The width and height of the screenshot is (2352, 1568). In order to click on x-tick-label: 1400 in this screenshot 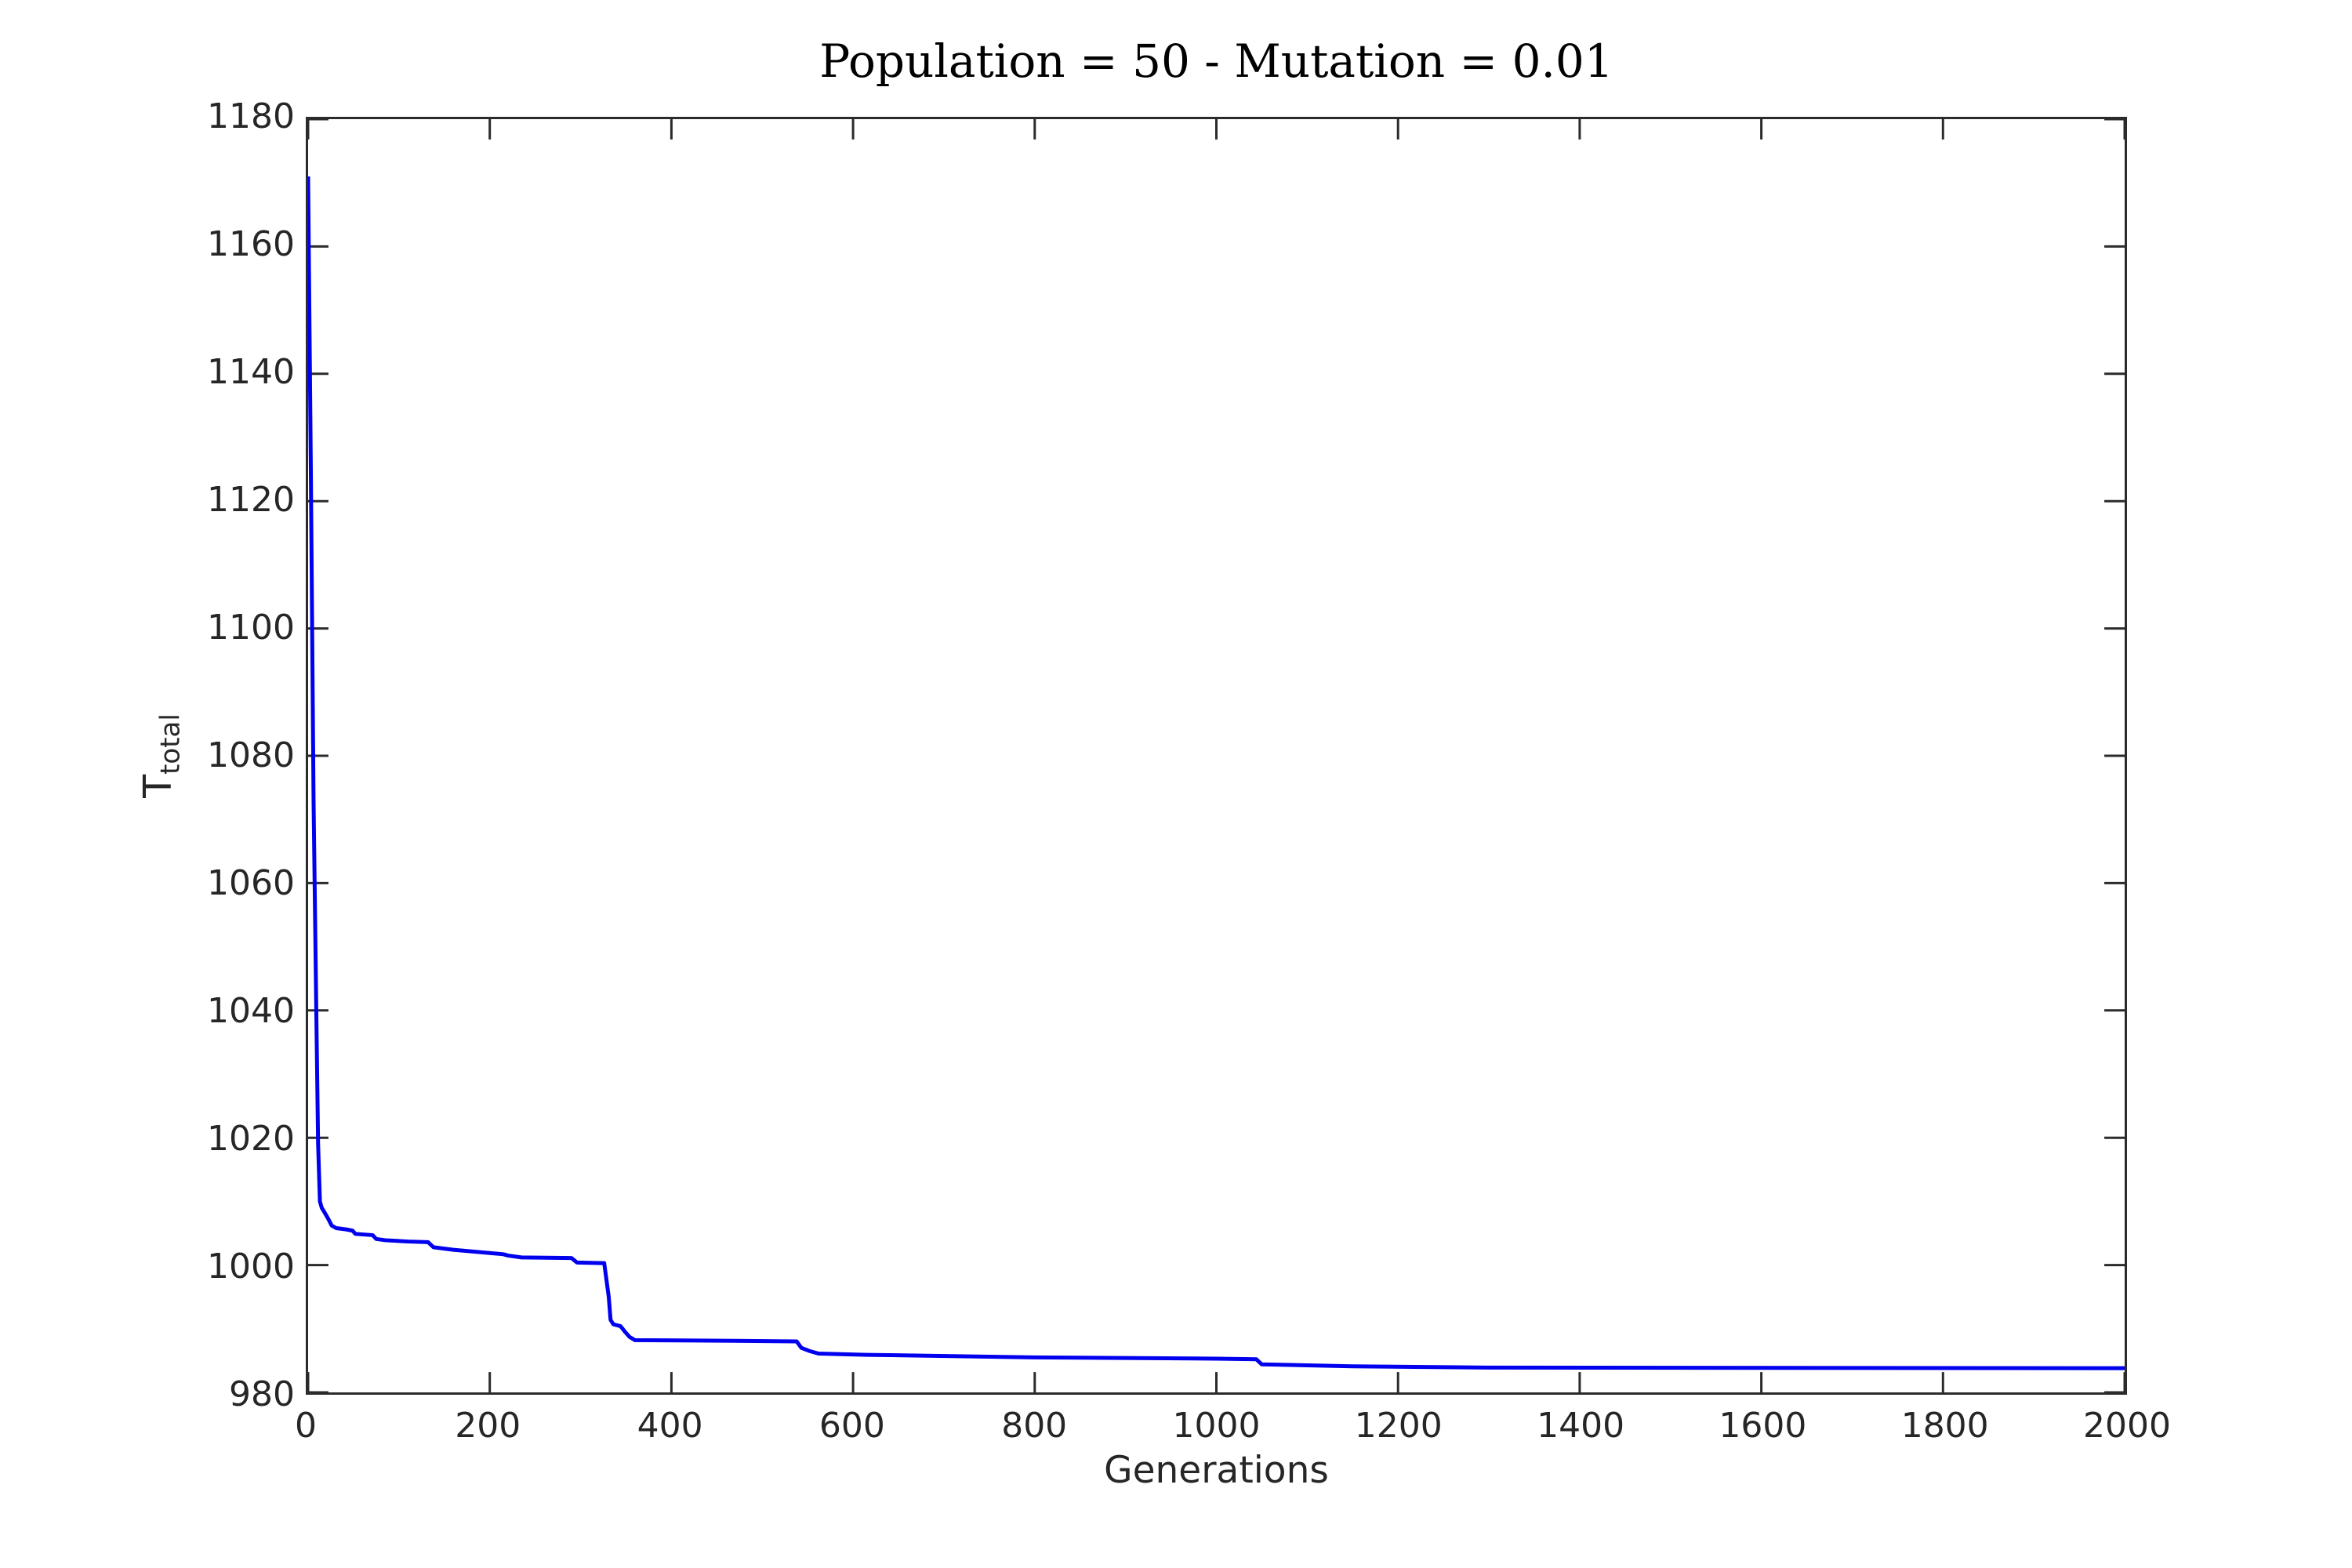, I will do `click(1581, 1426)`.